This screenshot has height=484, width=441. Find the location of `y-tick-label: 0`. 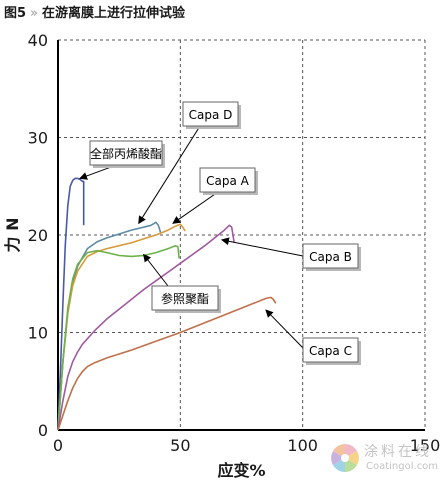

y-tick-label: 0 is located at coordinates (43, 430).